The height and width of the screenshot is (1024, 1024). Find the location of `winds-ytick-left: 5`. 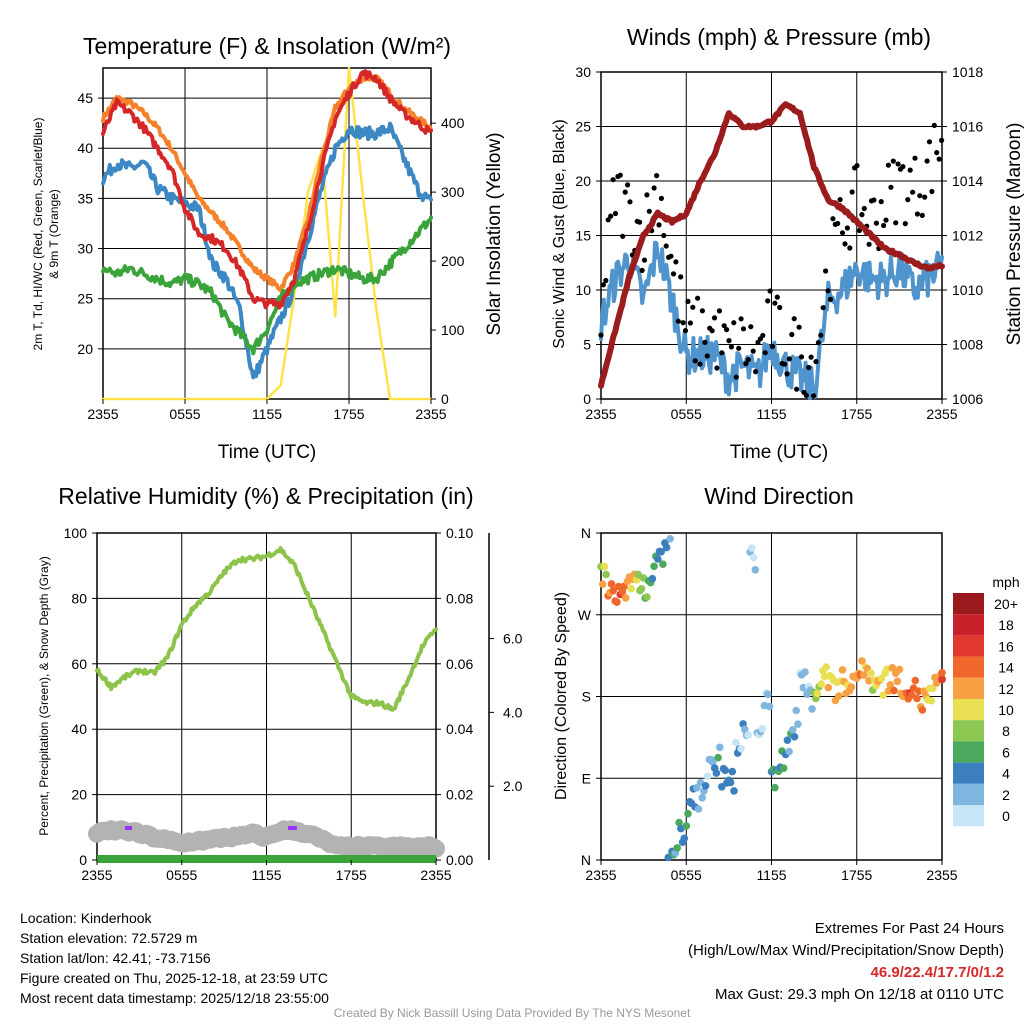

winds-ytick-left: 5 is located at coordinates (587, 345).